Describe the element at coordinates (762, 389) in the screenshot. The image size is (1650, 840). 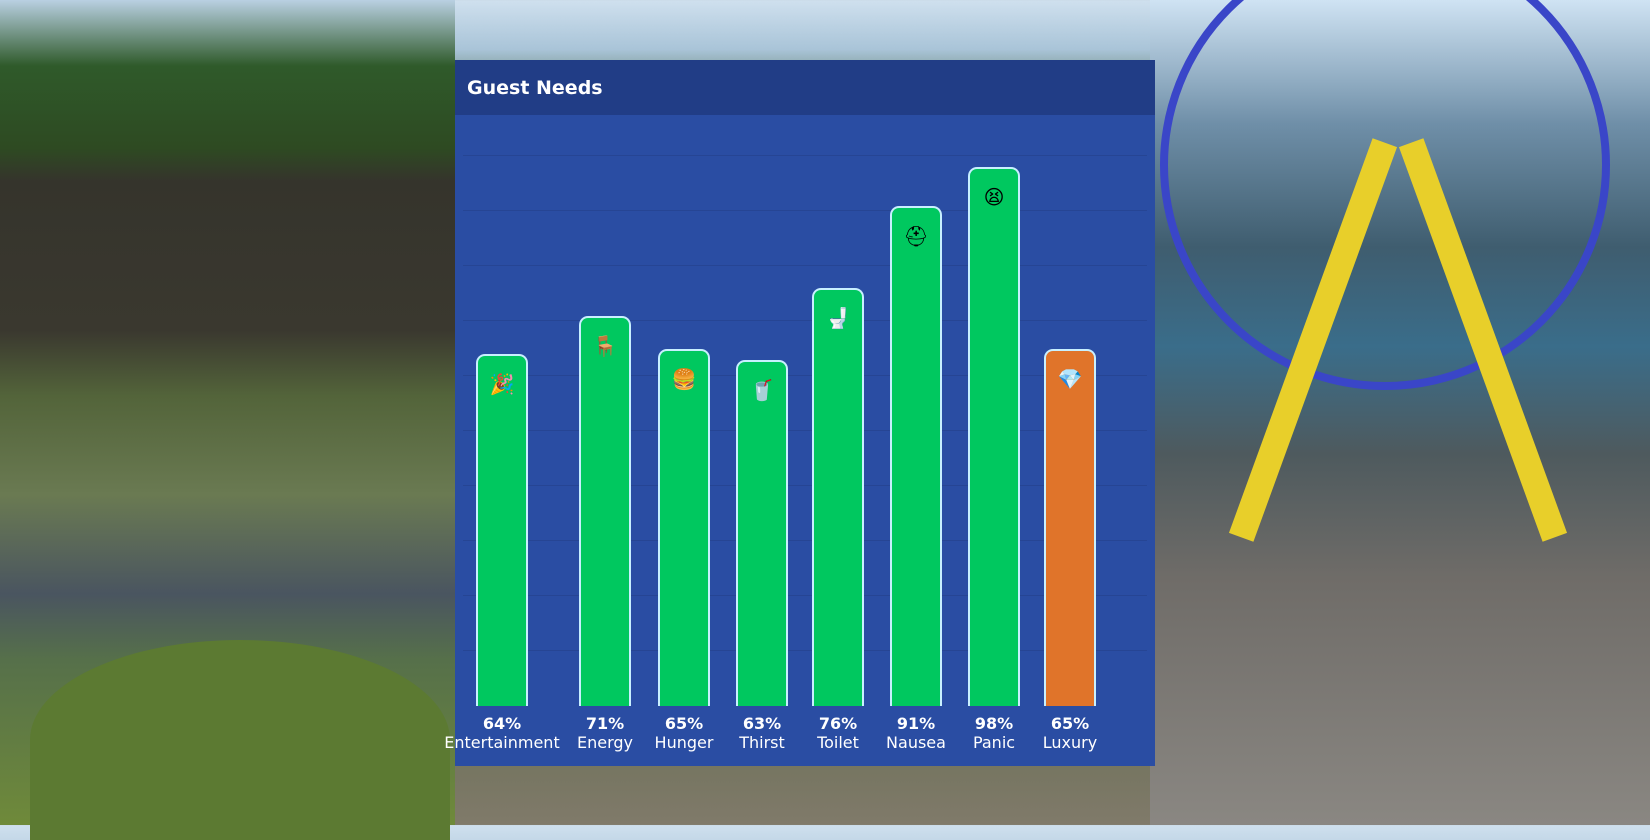
I see `drink-cup-icon: 🥤` at that location.